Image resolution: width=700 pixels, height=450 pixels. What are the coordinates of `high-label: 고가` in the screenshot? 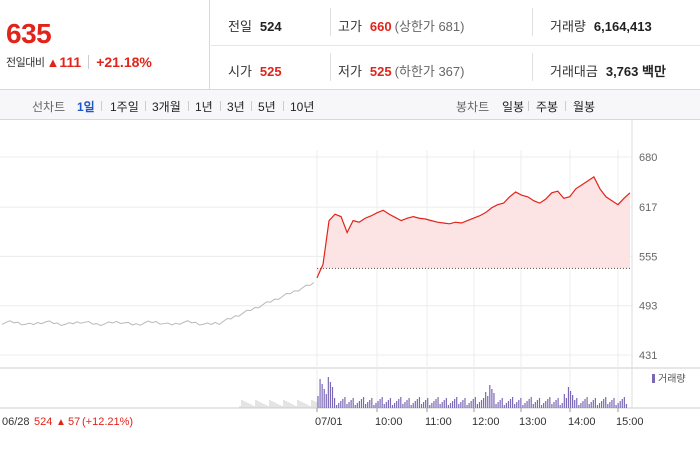 It's located at (350, 26).